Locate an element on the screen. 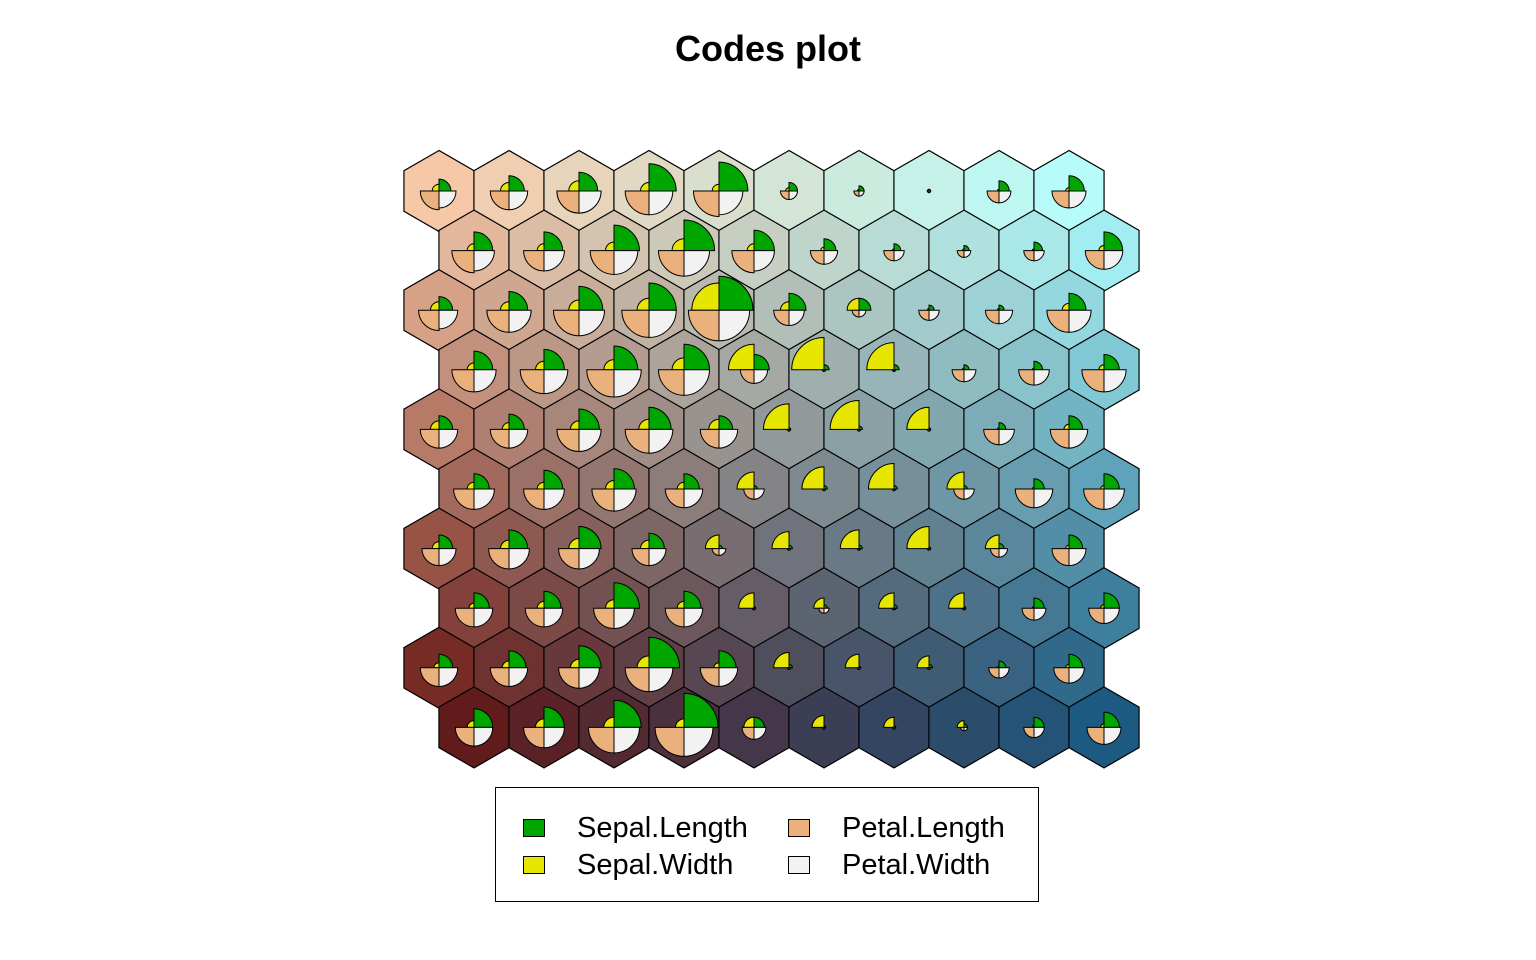 This screenshot has width=1536, height=960. legend-swatch-sepal-length is located at coordinates (534, 828).